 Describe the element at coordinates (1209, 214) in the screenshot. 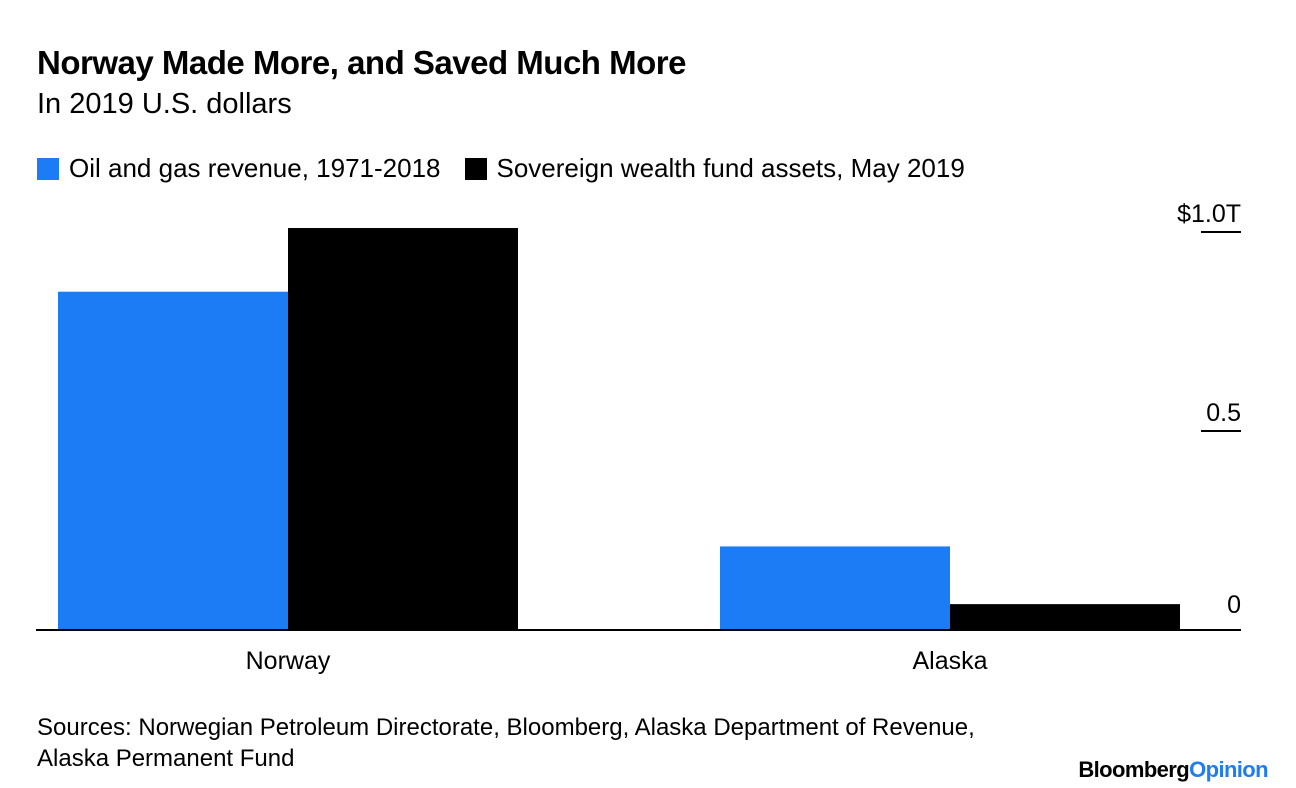

I see `y-tick-label-2: $1.0T` at that location.